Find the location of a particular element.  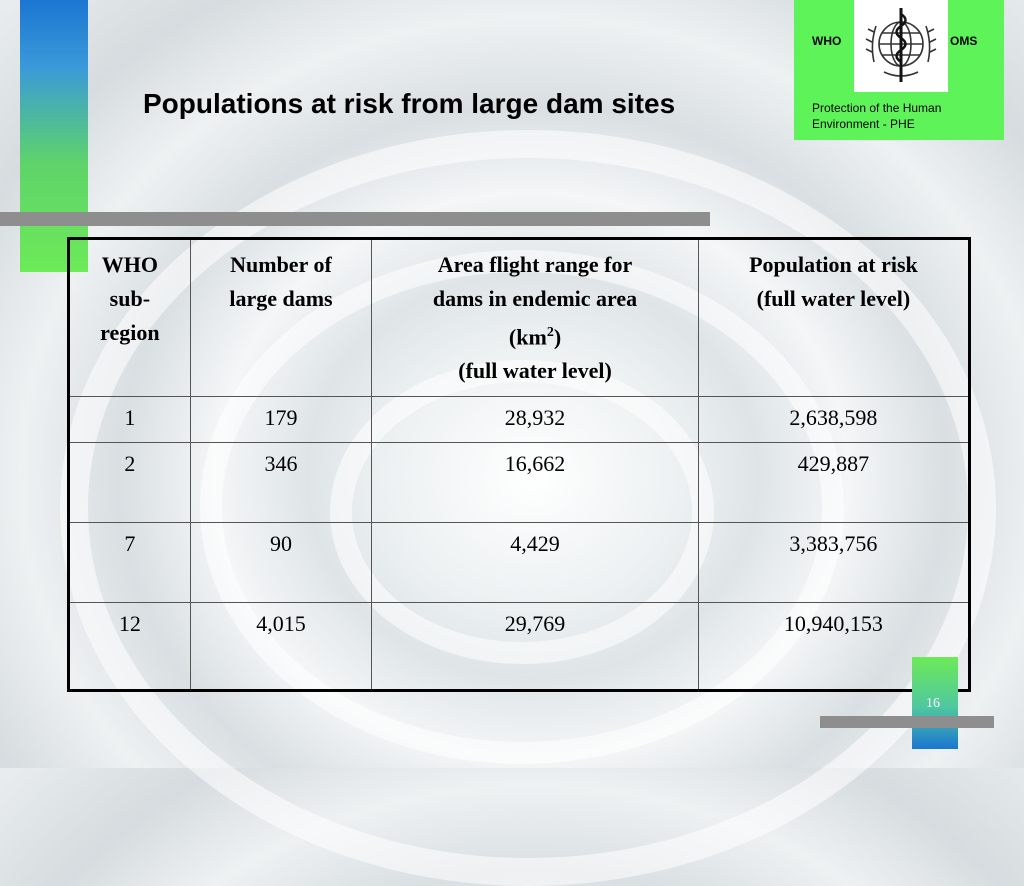

left-accent-bar is located at coordinates (54, 136).